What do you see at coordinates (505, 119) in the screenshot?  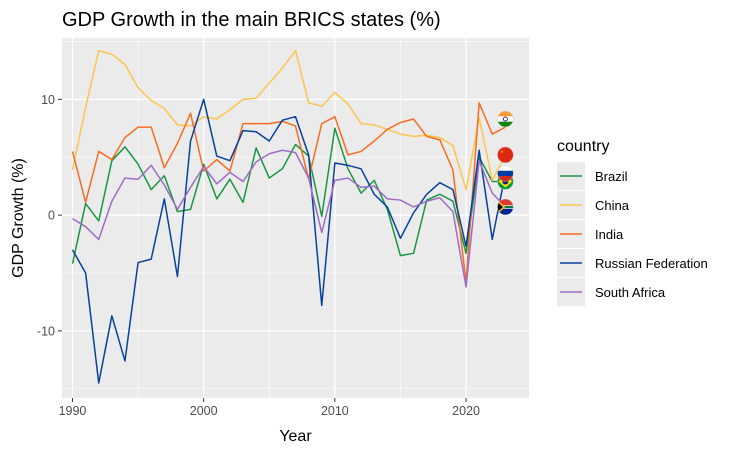 I see `india-flag-icon` at bounding box center [505, 119].